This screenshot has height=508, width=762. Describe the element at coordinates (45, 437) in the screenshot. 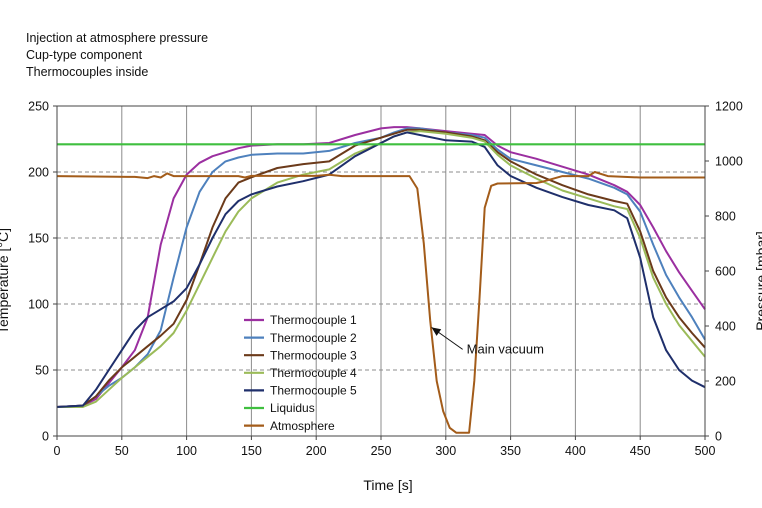

I see `y-tick-label: 0` at that location.